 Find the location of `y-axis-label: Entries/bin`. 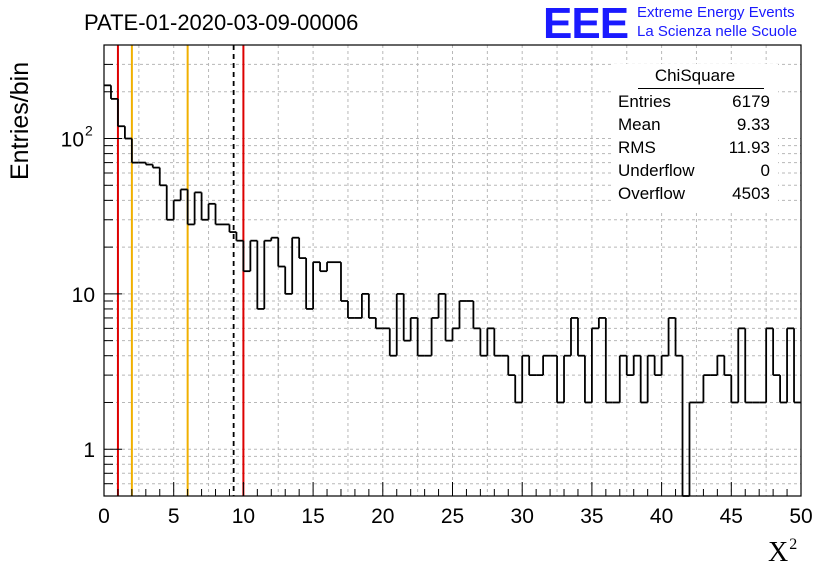

y-axis-label: Entries/bin is located at coordinates (20, 120).